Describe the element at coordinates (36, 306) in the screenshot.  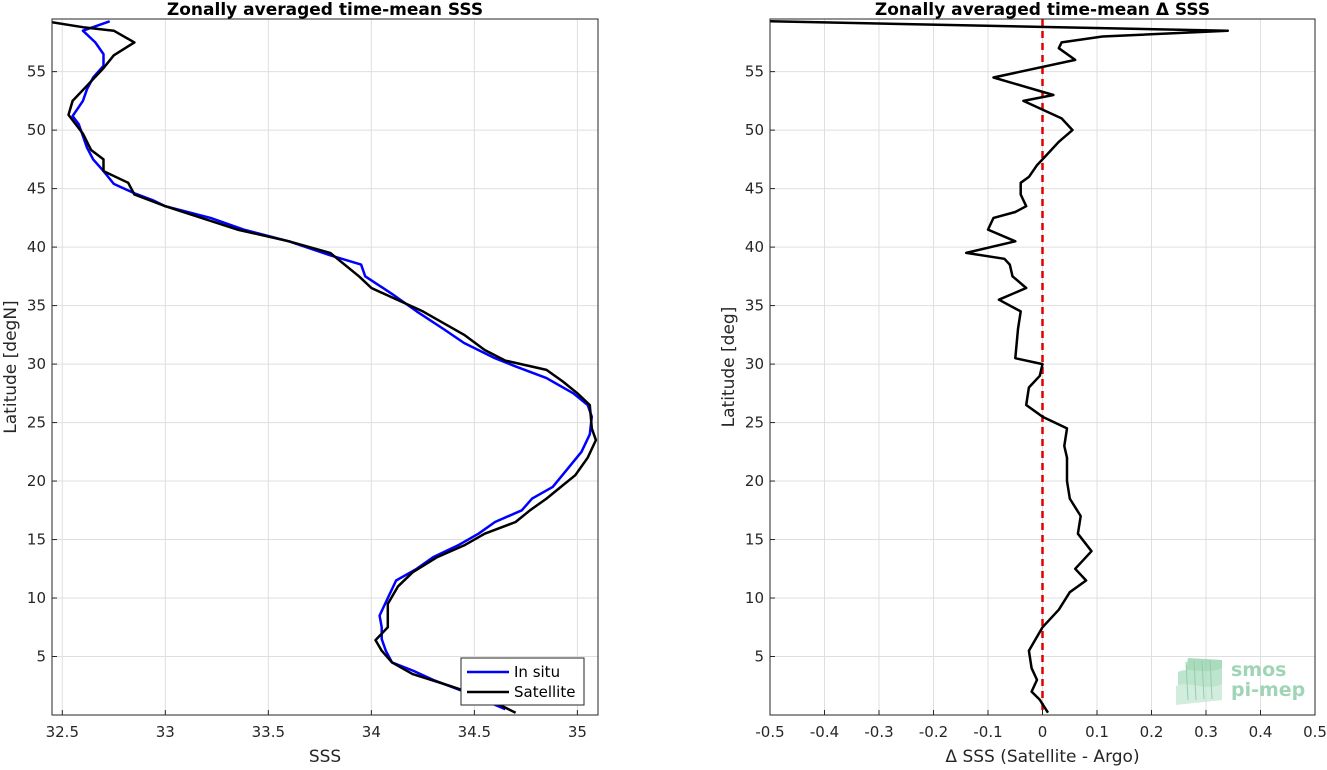
I see `left-y-tick-label: 35` at that location.